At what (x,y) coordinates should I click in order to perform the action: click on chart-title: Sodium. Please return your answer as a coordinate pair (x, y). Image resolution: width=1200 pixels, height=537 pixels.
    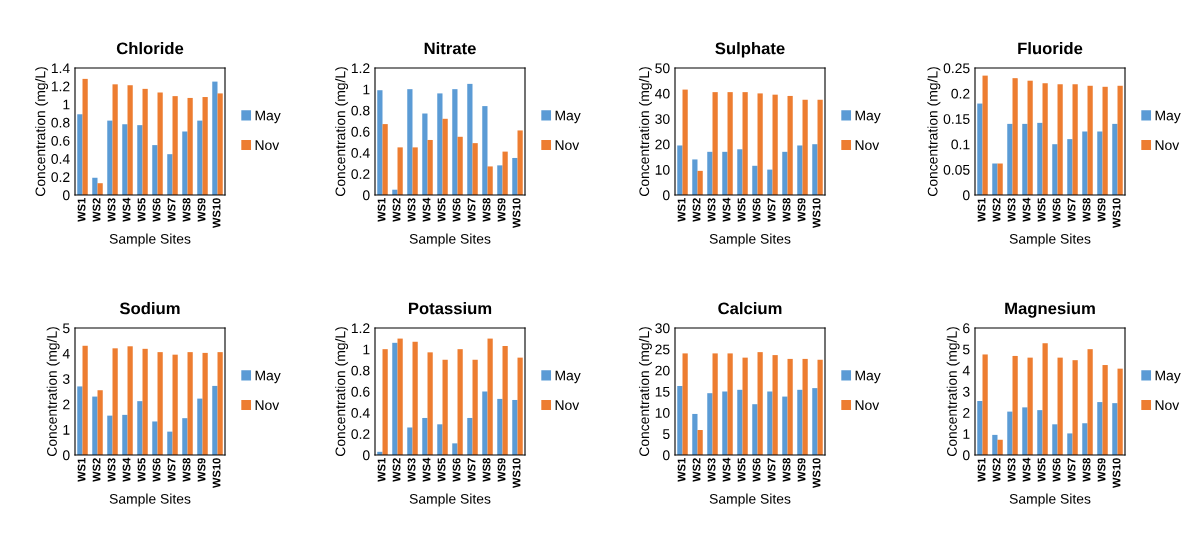
    Looking at the image, I should click on (149, 308).